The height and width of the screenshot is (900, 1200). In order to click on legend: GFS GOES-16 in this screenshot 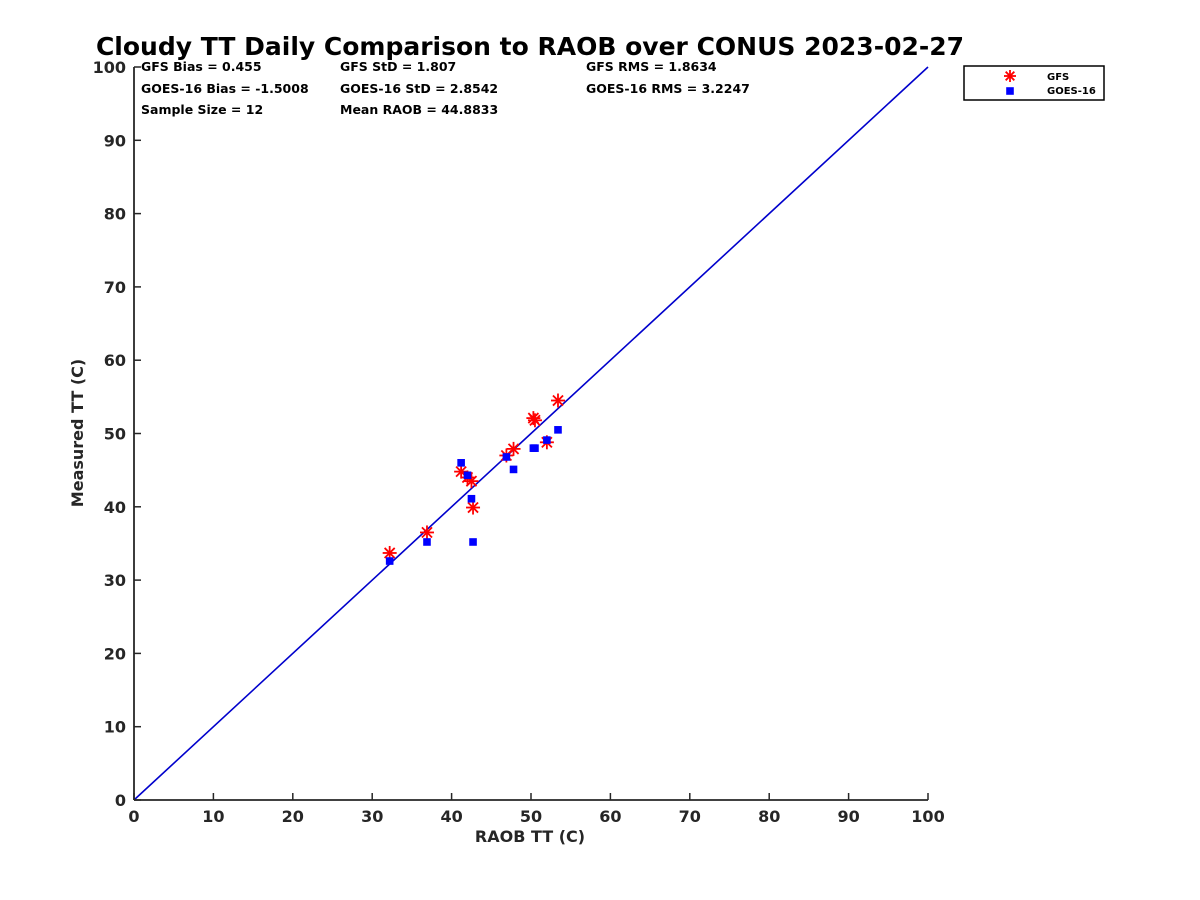, I will do `click(1034, 83)`.